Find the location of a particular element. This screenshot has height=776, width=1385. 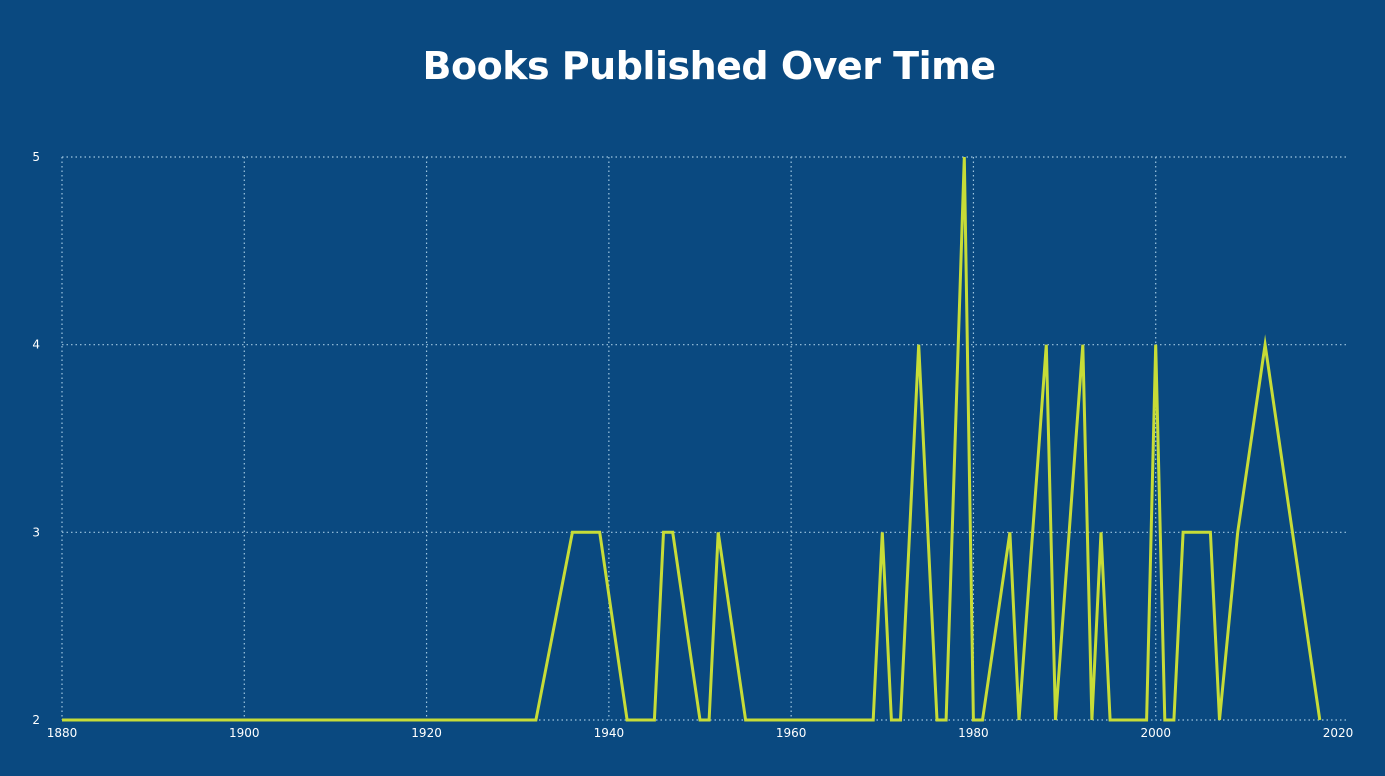

chart-title: Books Published Over Time is located at coordinates (709, 66).